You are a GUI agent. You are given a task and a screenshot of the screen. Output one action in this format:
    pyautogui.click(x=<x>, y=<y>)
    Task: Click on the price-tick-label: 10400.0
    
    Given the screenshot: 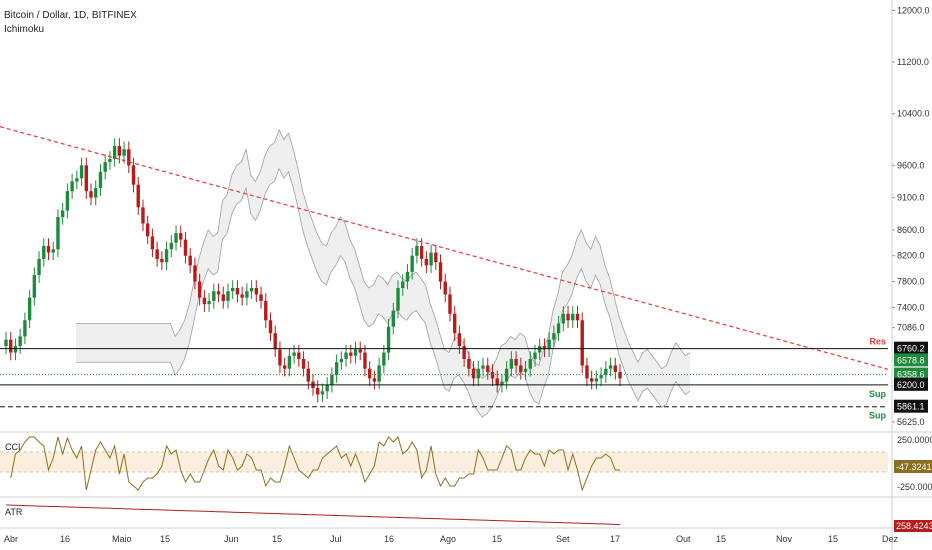 What is the action you would take?
    pyautogui.click(x=913, y=114)
    